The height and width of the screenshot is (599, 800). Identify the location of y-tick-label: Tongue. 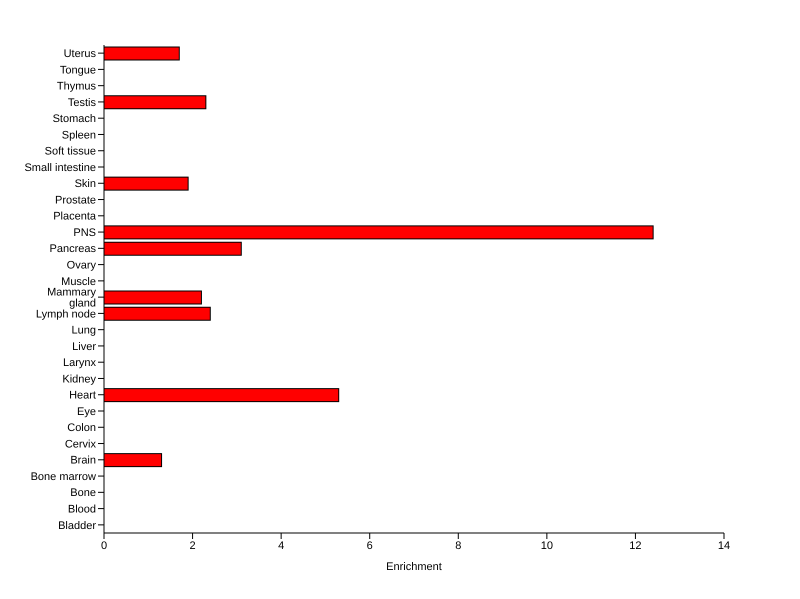
(78, 70).